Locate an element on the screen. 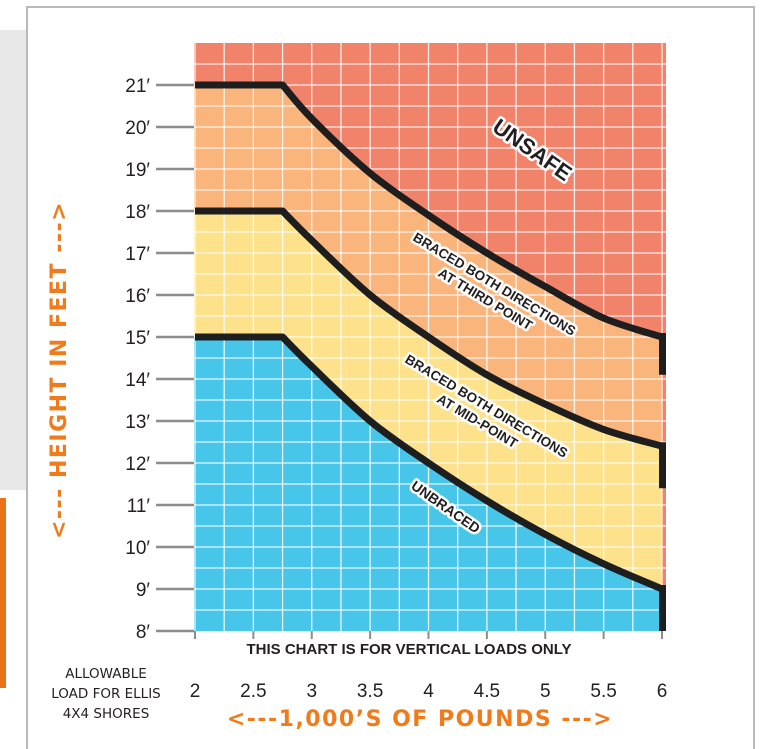 Image resolution: width=761 pixels, height=749 pixels. y-tick-label: 18′ is located at coordinates (137, 212).